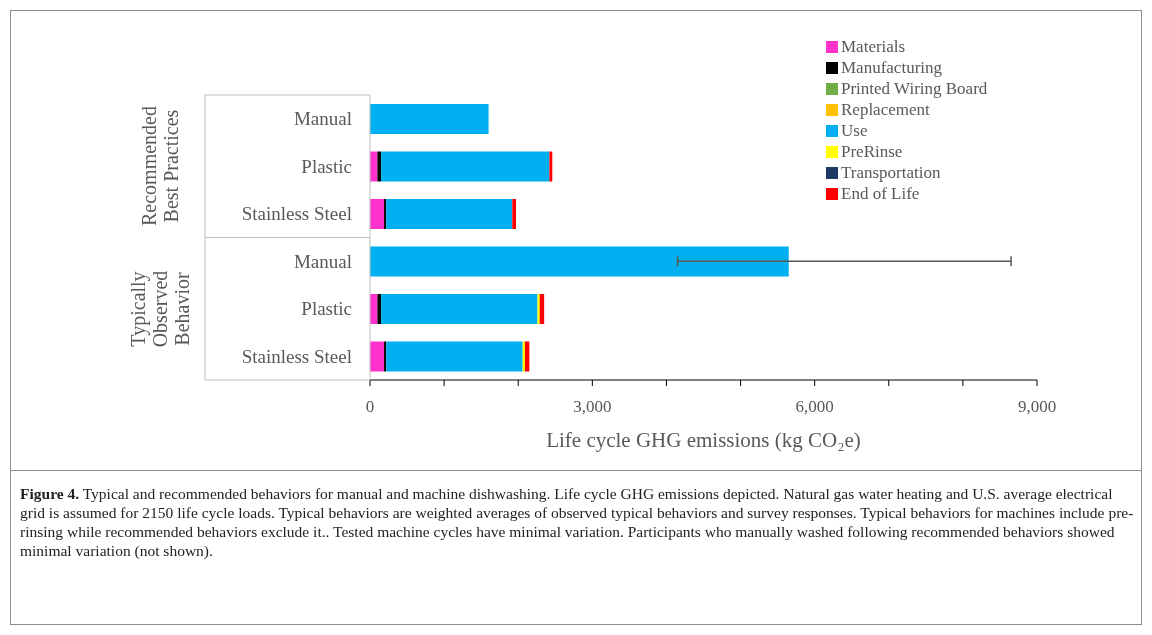 This screenshot has width=1152, height=635. Describe the element at coordinates (872, 151) in the screenshot. I see `legend-label: PreRinse` at that location.